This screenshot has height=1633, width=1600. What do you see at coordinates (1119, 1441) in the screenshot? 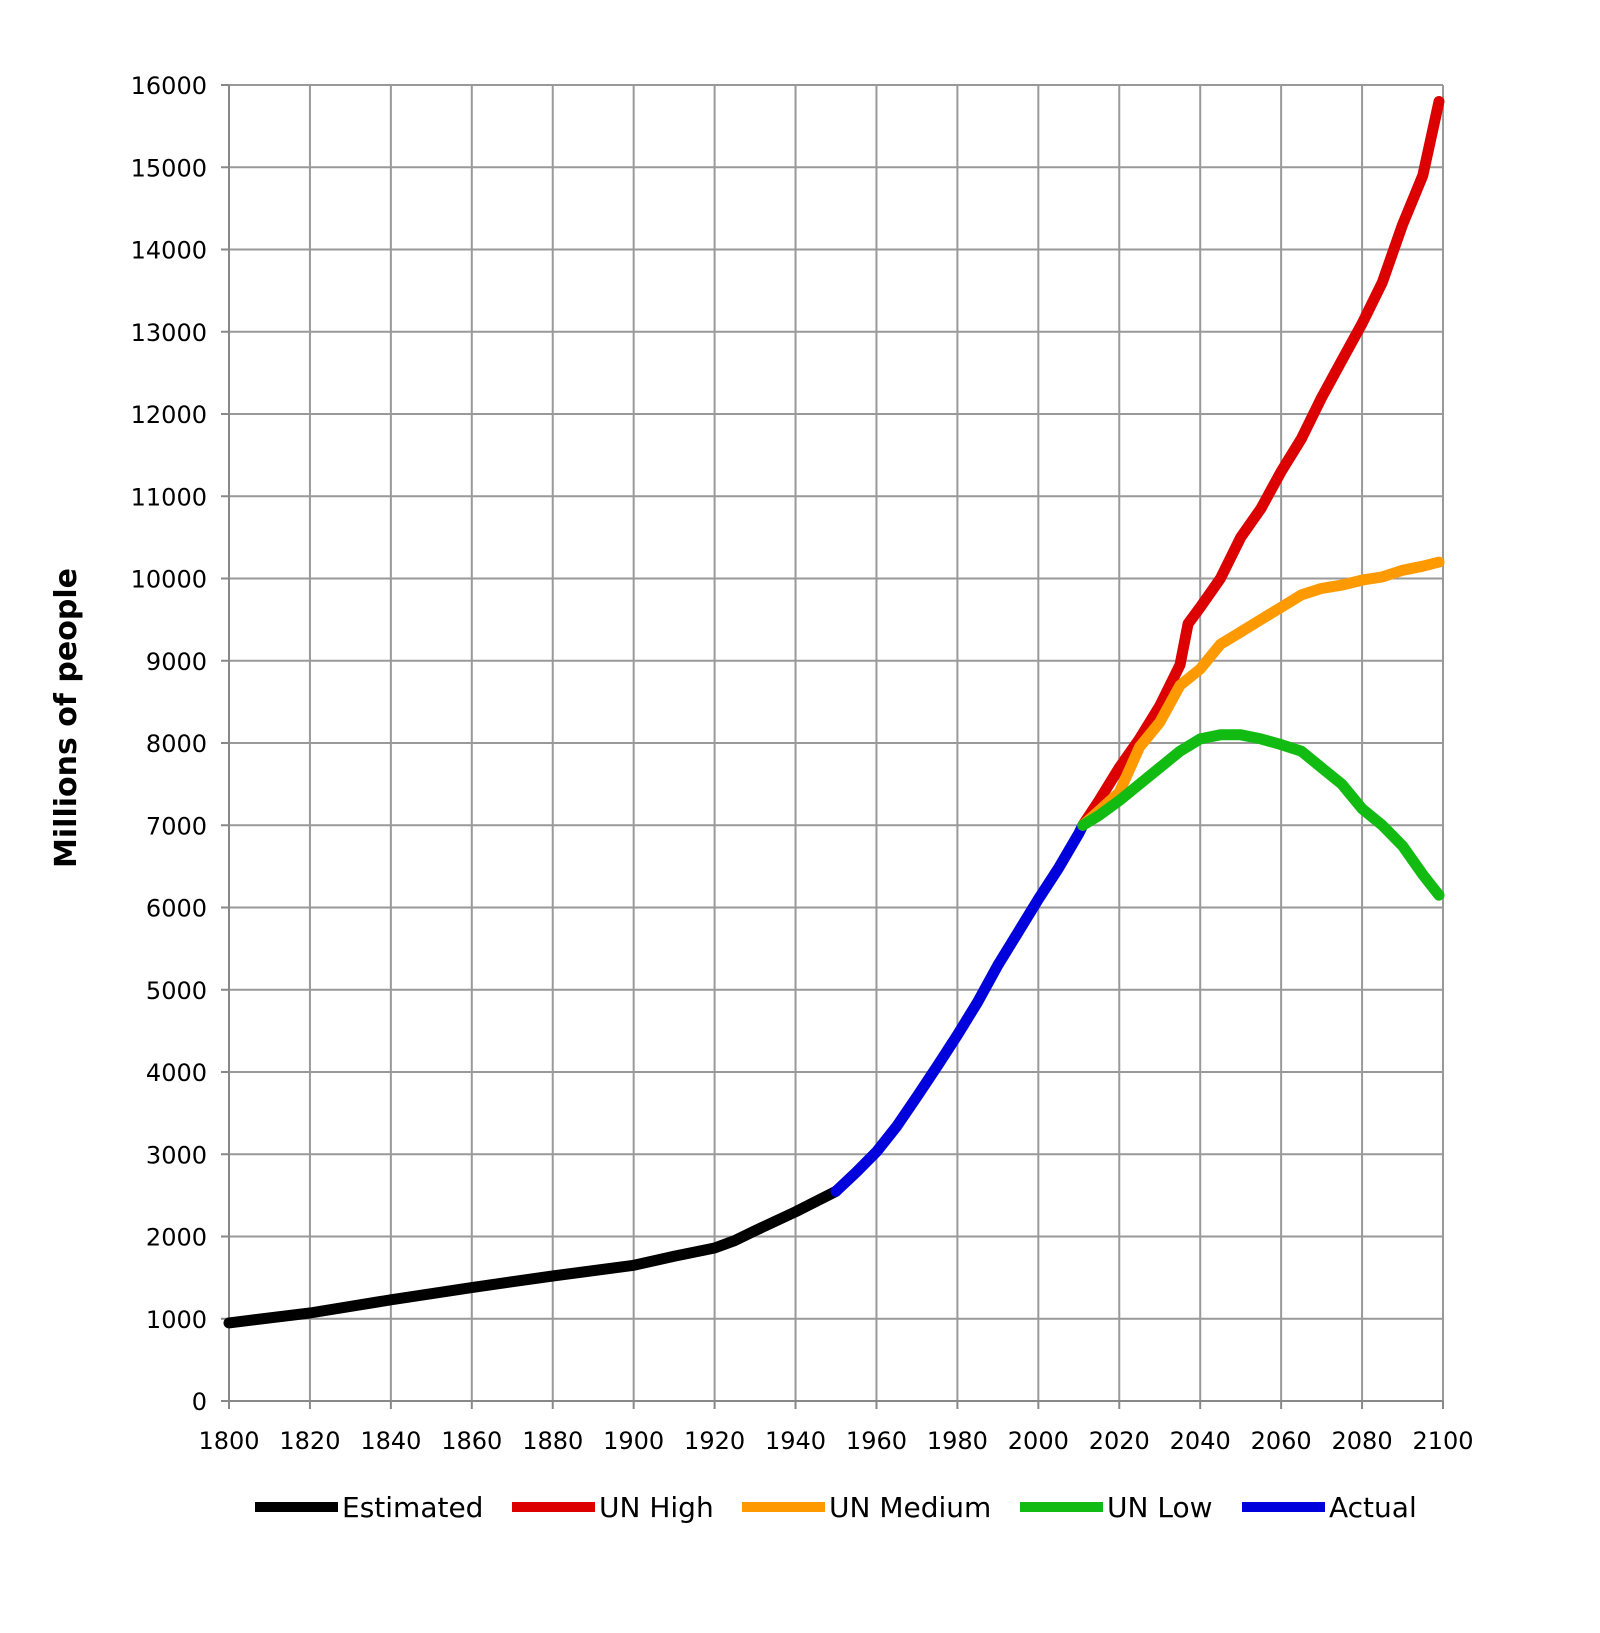
I see `x-tick-label: 2020` at bounding box center [1119, 1441].